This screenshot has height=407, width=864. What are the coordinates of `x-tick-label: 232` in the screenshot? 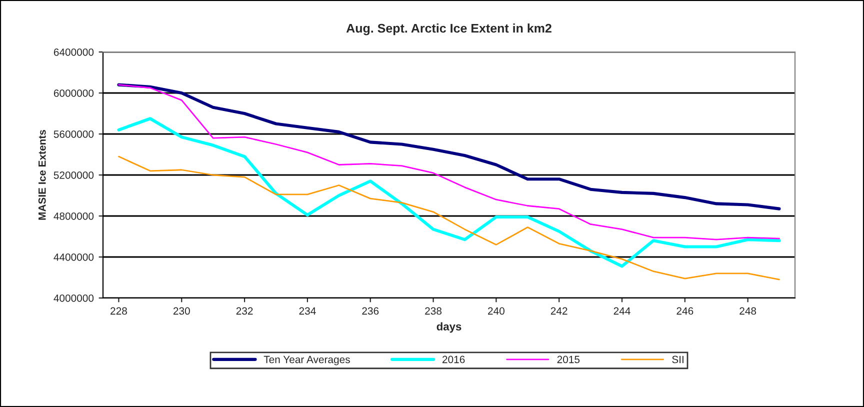 It's located at (244, 311).